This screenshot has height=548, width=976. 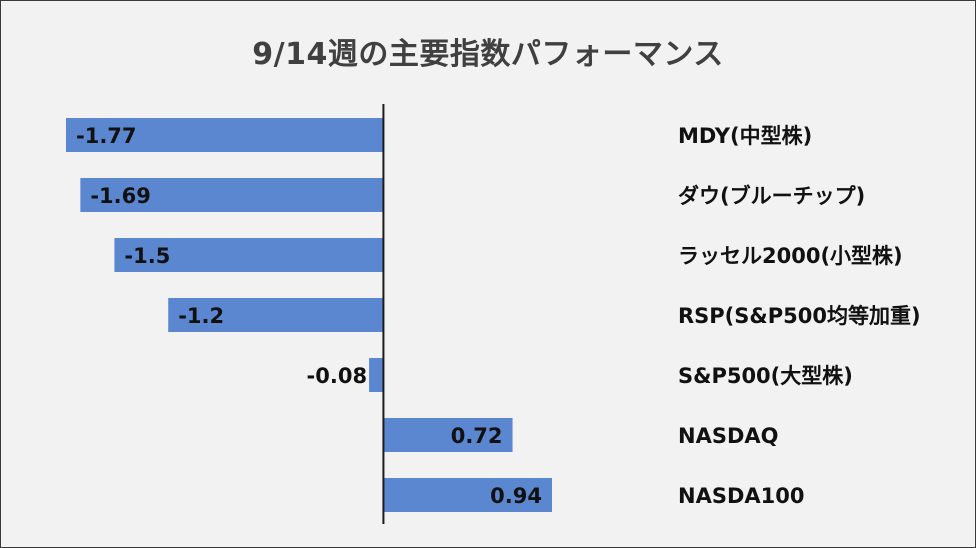 What do you see at coordinates (741, 496) in the screenshot?
I see `category-label-6: NASDA100` at bounding box center [741, 496].